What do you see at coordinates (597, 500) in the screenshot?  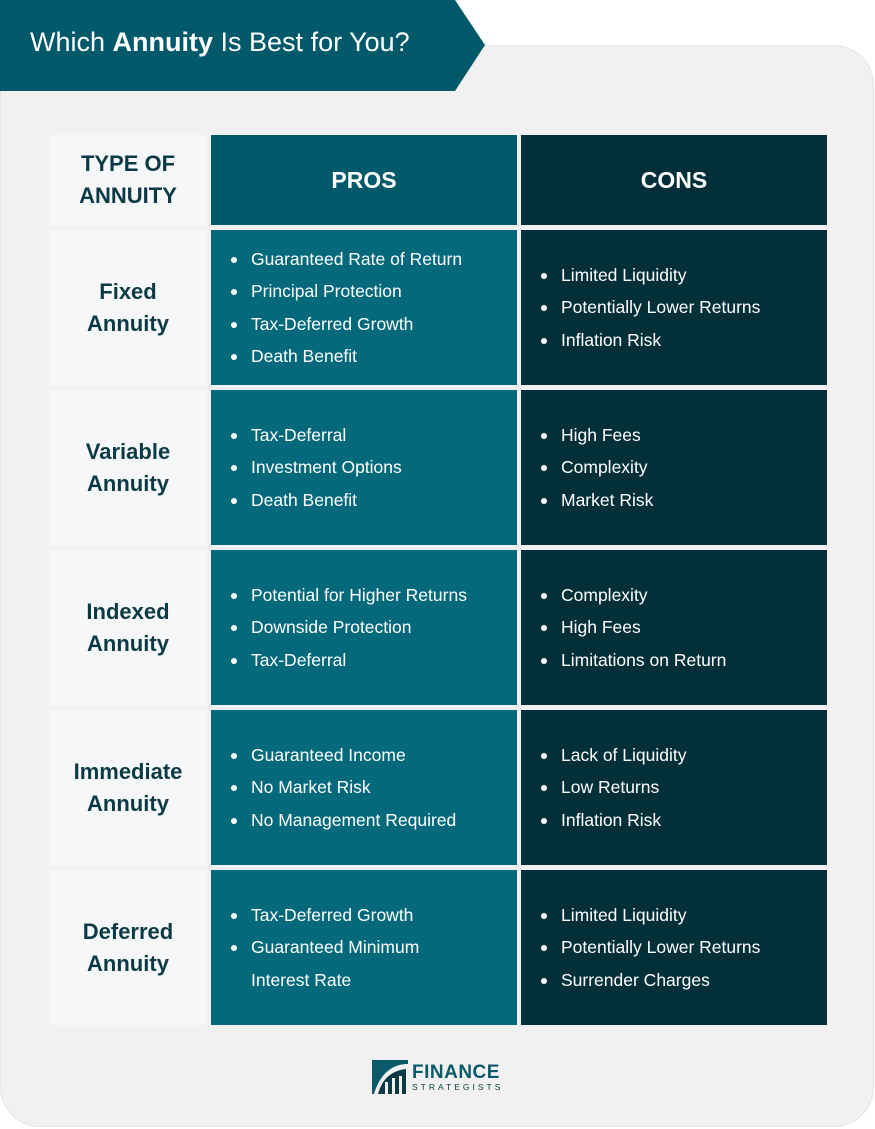 I see `cons-item: Market Risk` at bounding box center [597, 500].